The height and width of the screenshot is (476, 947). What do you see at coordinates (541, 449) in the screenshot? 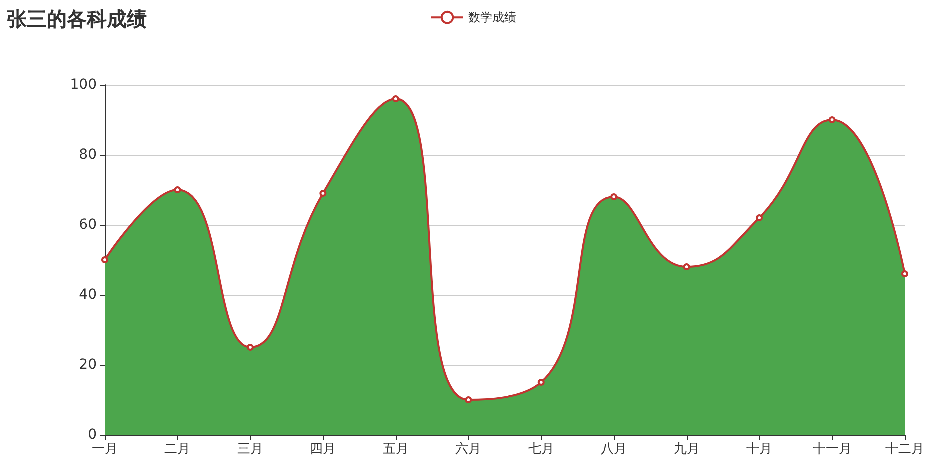
I see `x-tick-label: 七月` at bounding box center [541, 449].